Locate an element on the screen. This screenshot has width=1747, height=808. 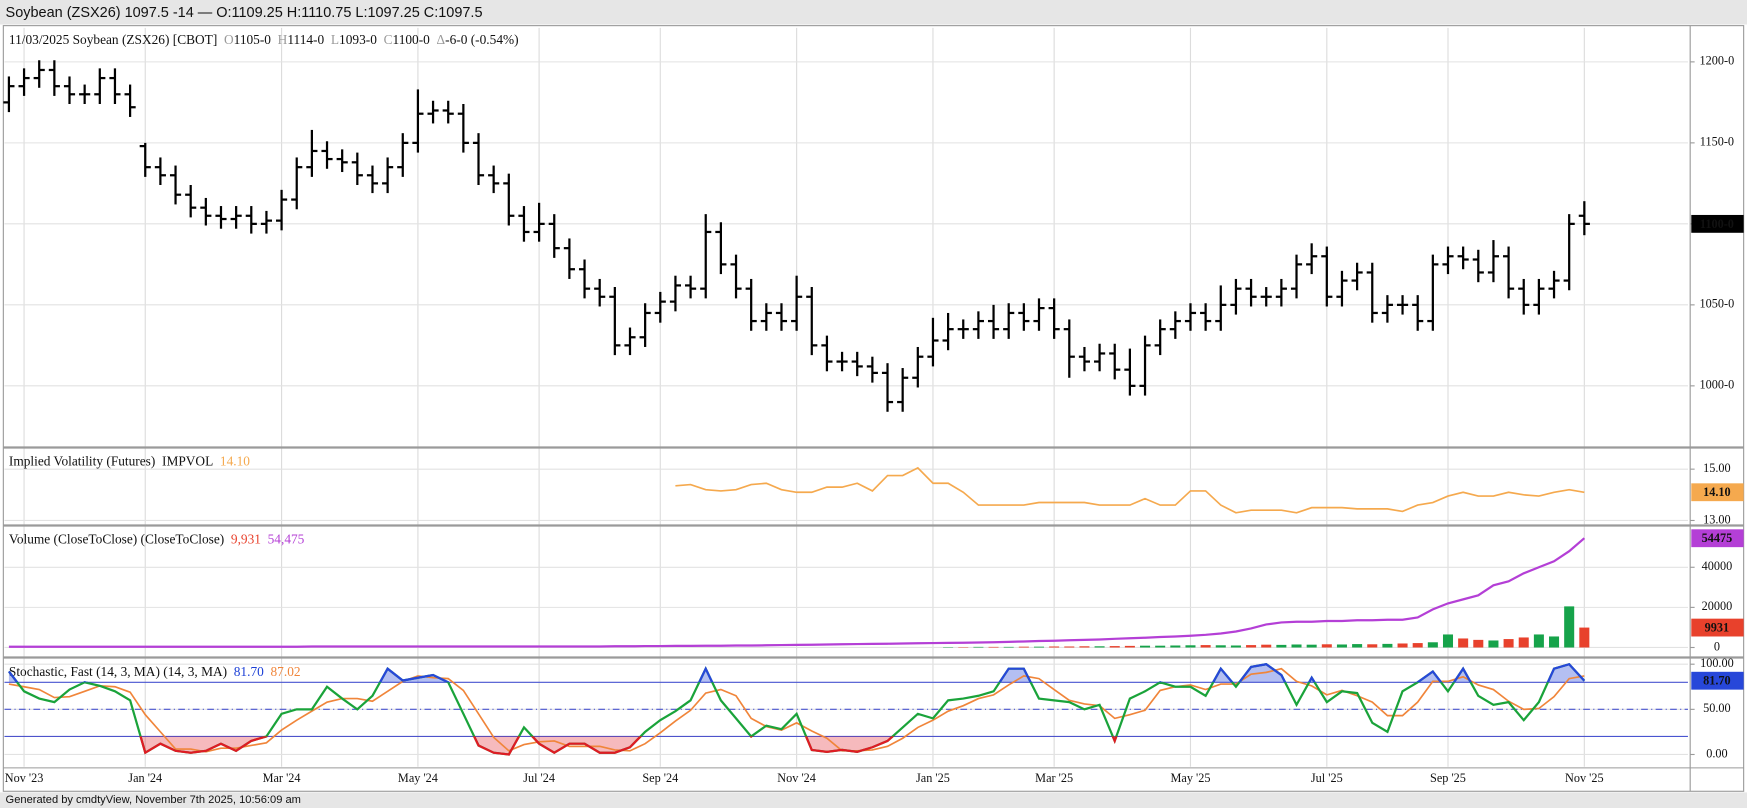
stat-value: 1105-0 is located at coordinates (253, 39).